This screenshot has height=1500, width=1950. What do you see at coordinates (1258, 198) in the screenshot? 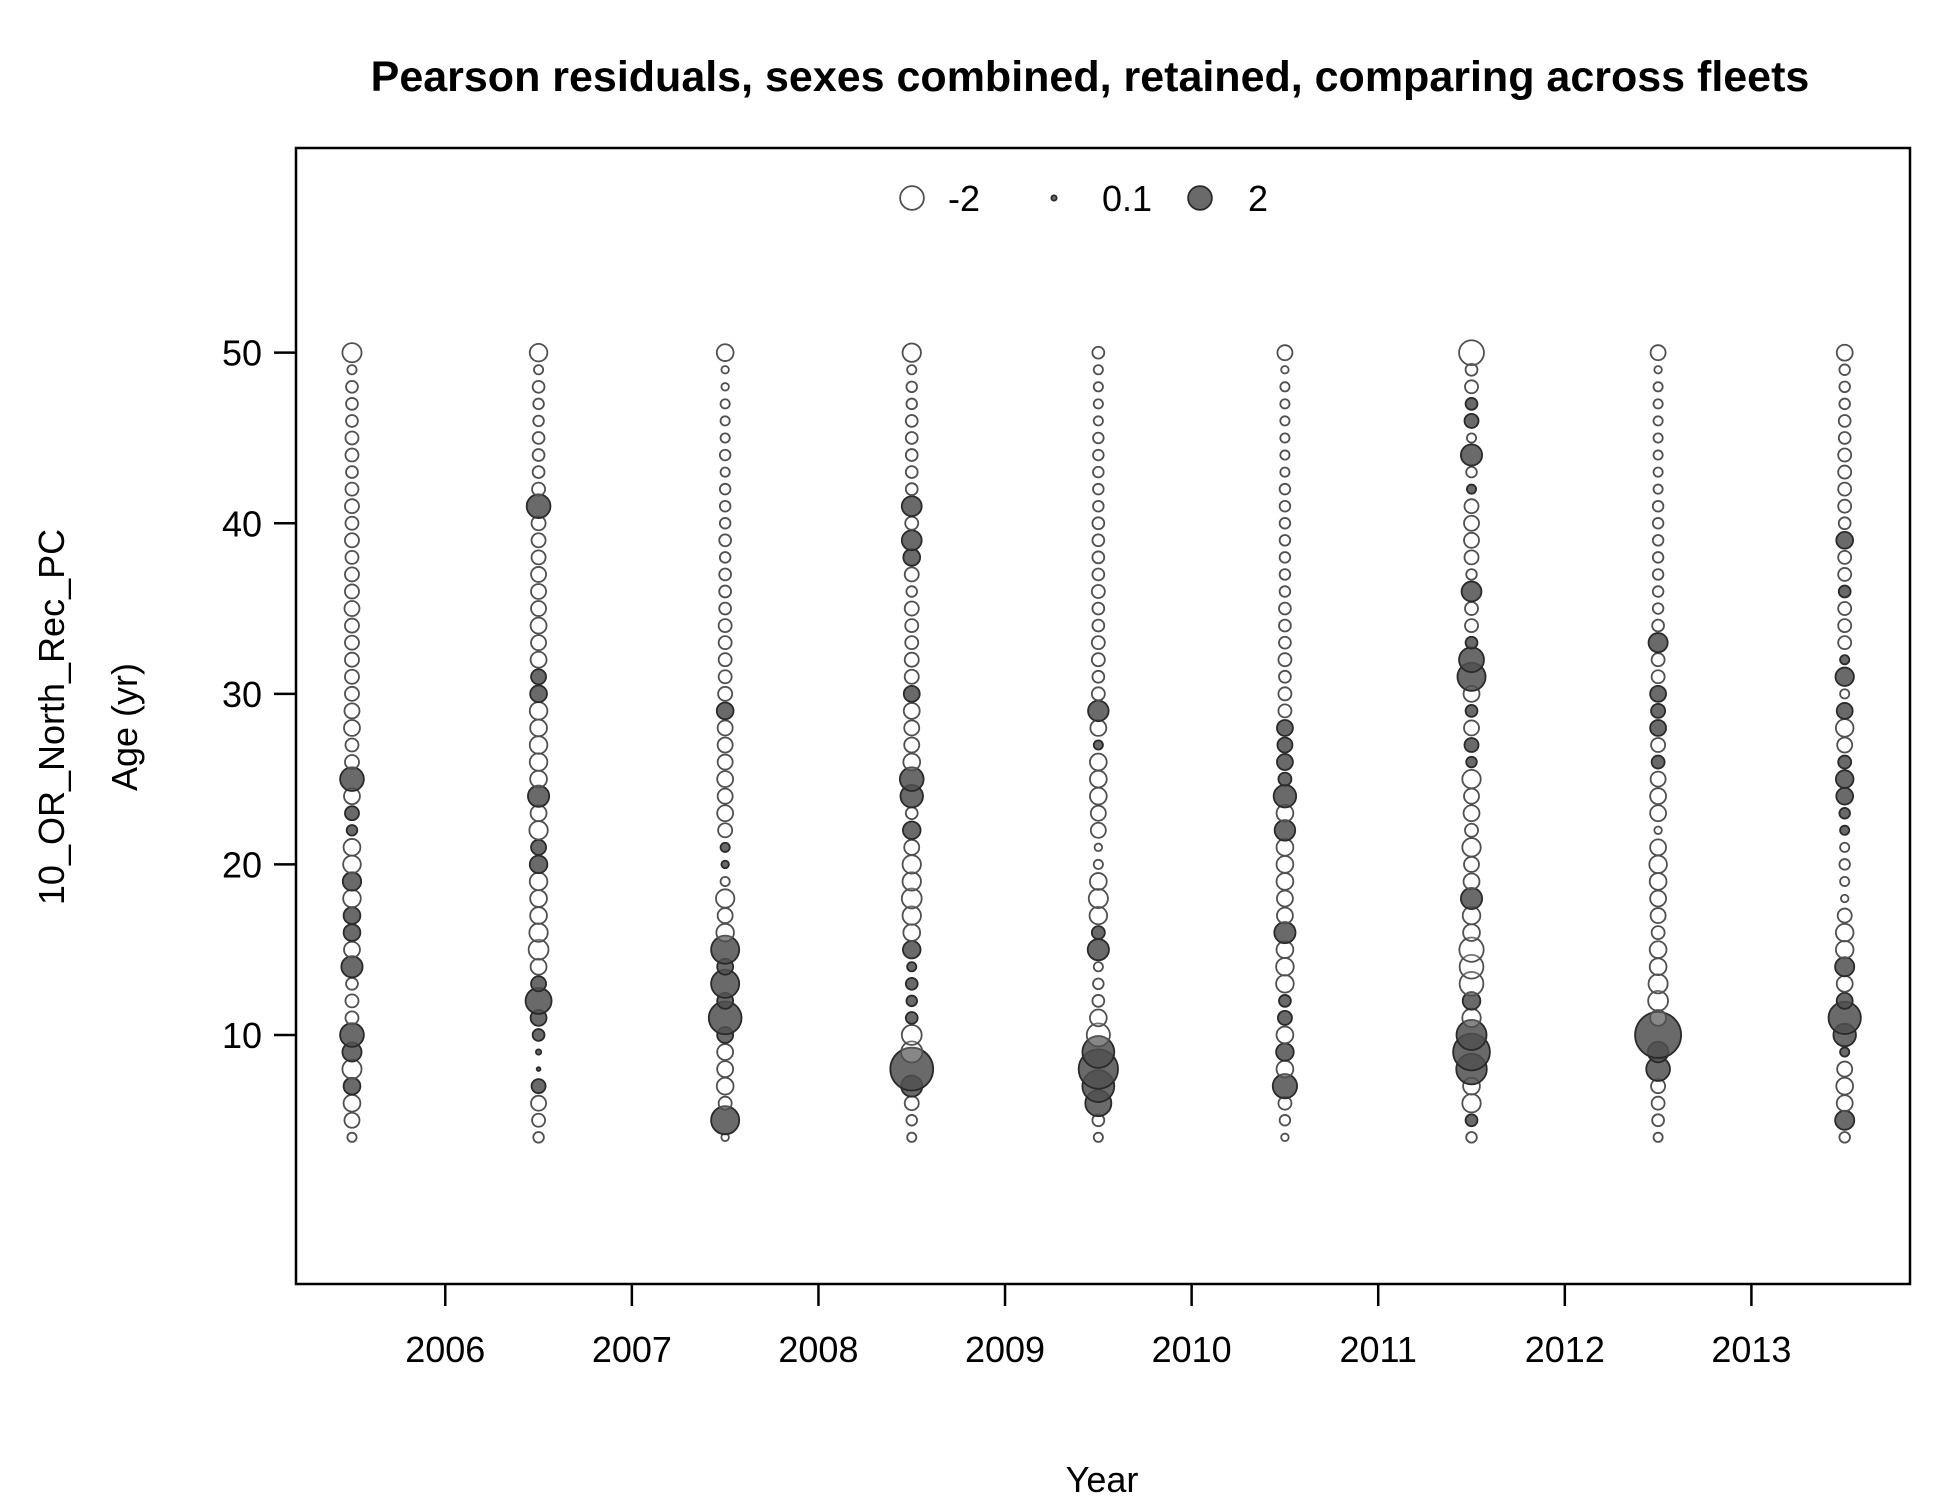
I see `legend-label-2: 2` at bounding box center [1258, 198].